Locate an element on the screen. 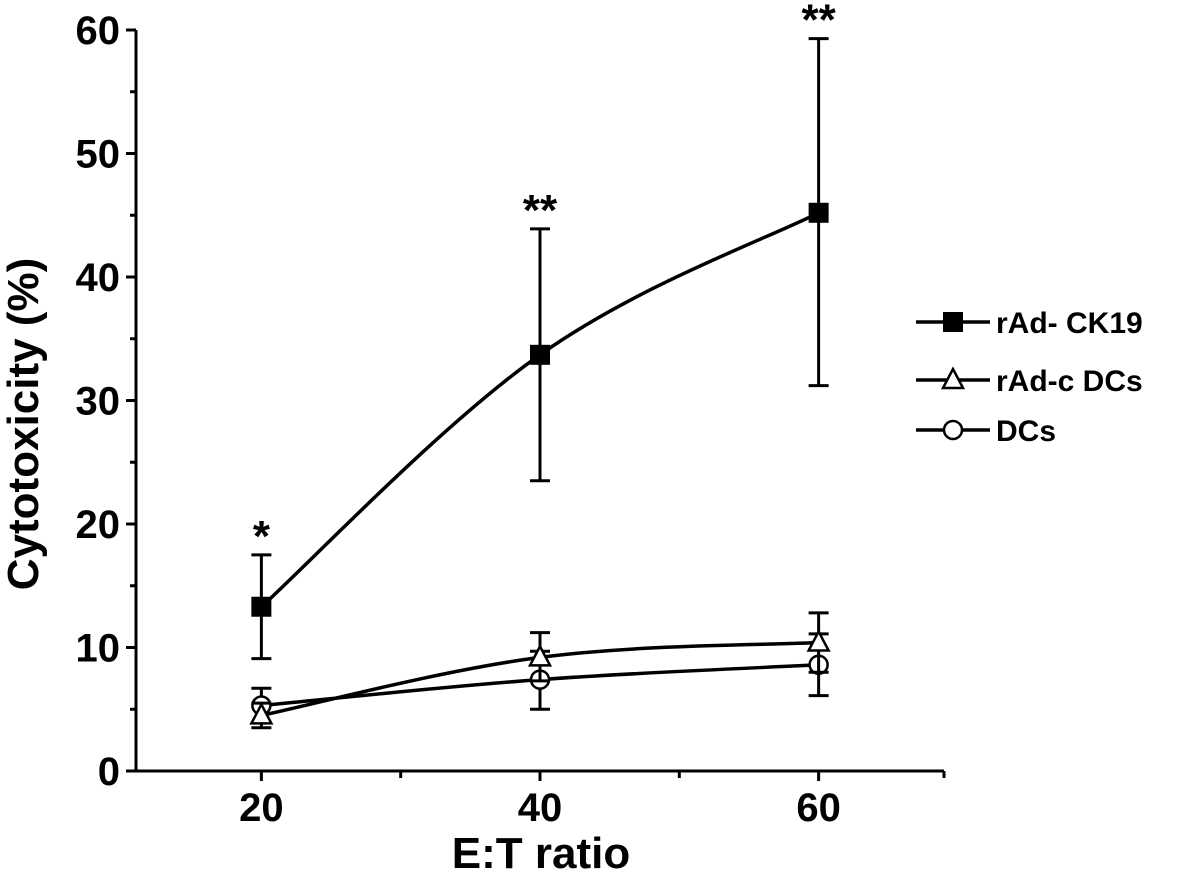  legend: rAd- CK19 rAd-c DCs DCs is located at coordinates (1029, 377).